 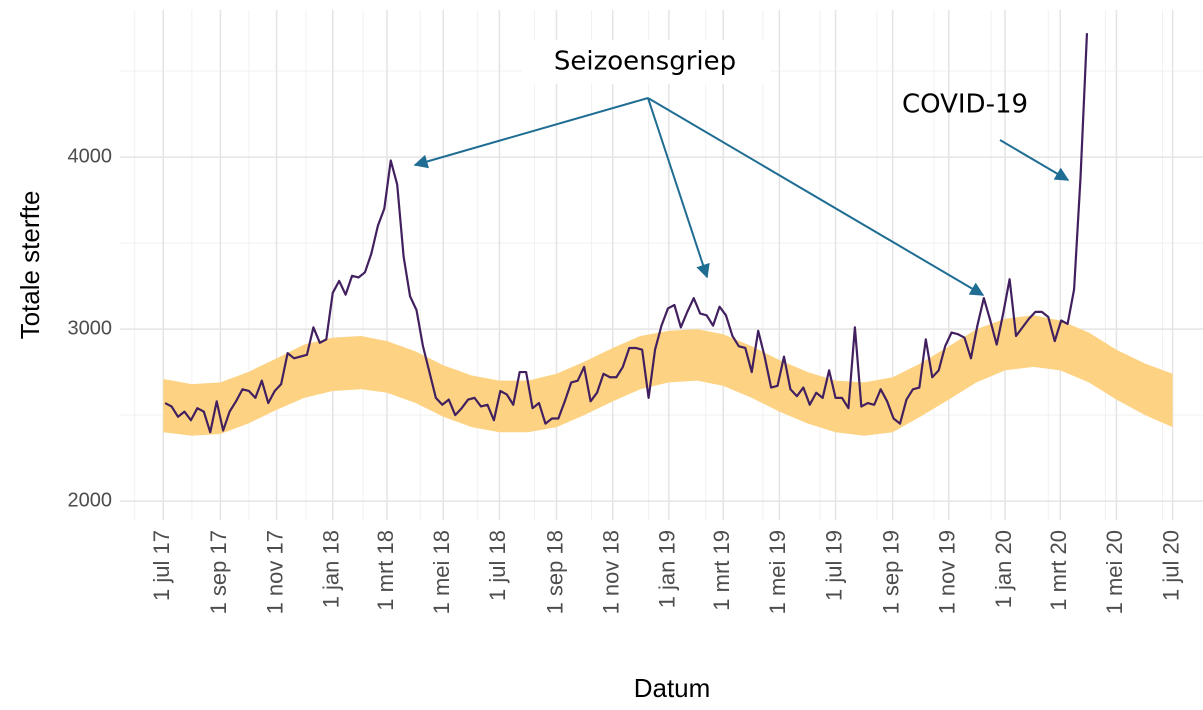 What do you see at coordinates (90, 500) in the screenshot?
I see `y-tick-label: 2000` at bounding box center [90, 500].